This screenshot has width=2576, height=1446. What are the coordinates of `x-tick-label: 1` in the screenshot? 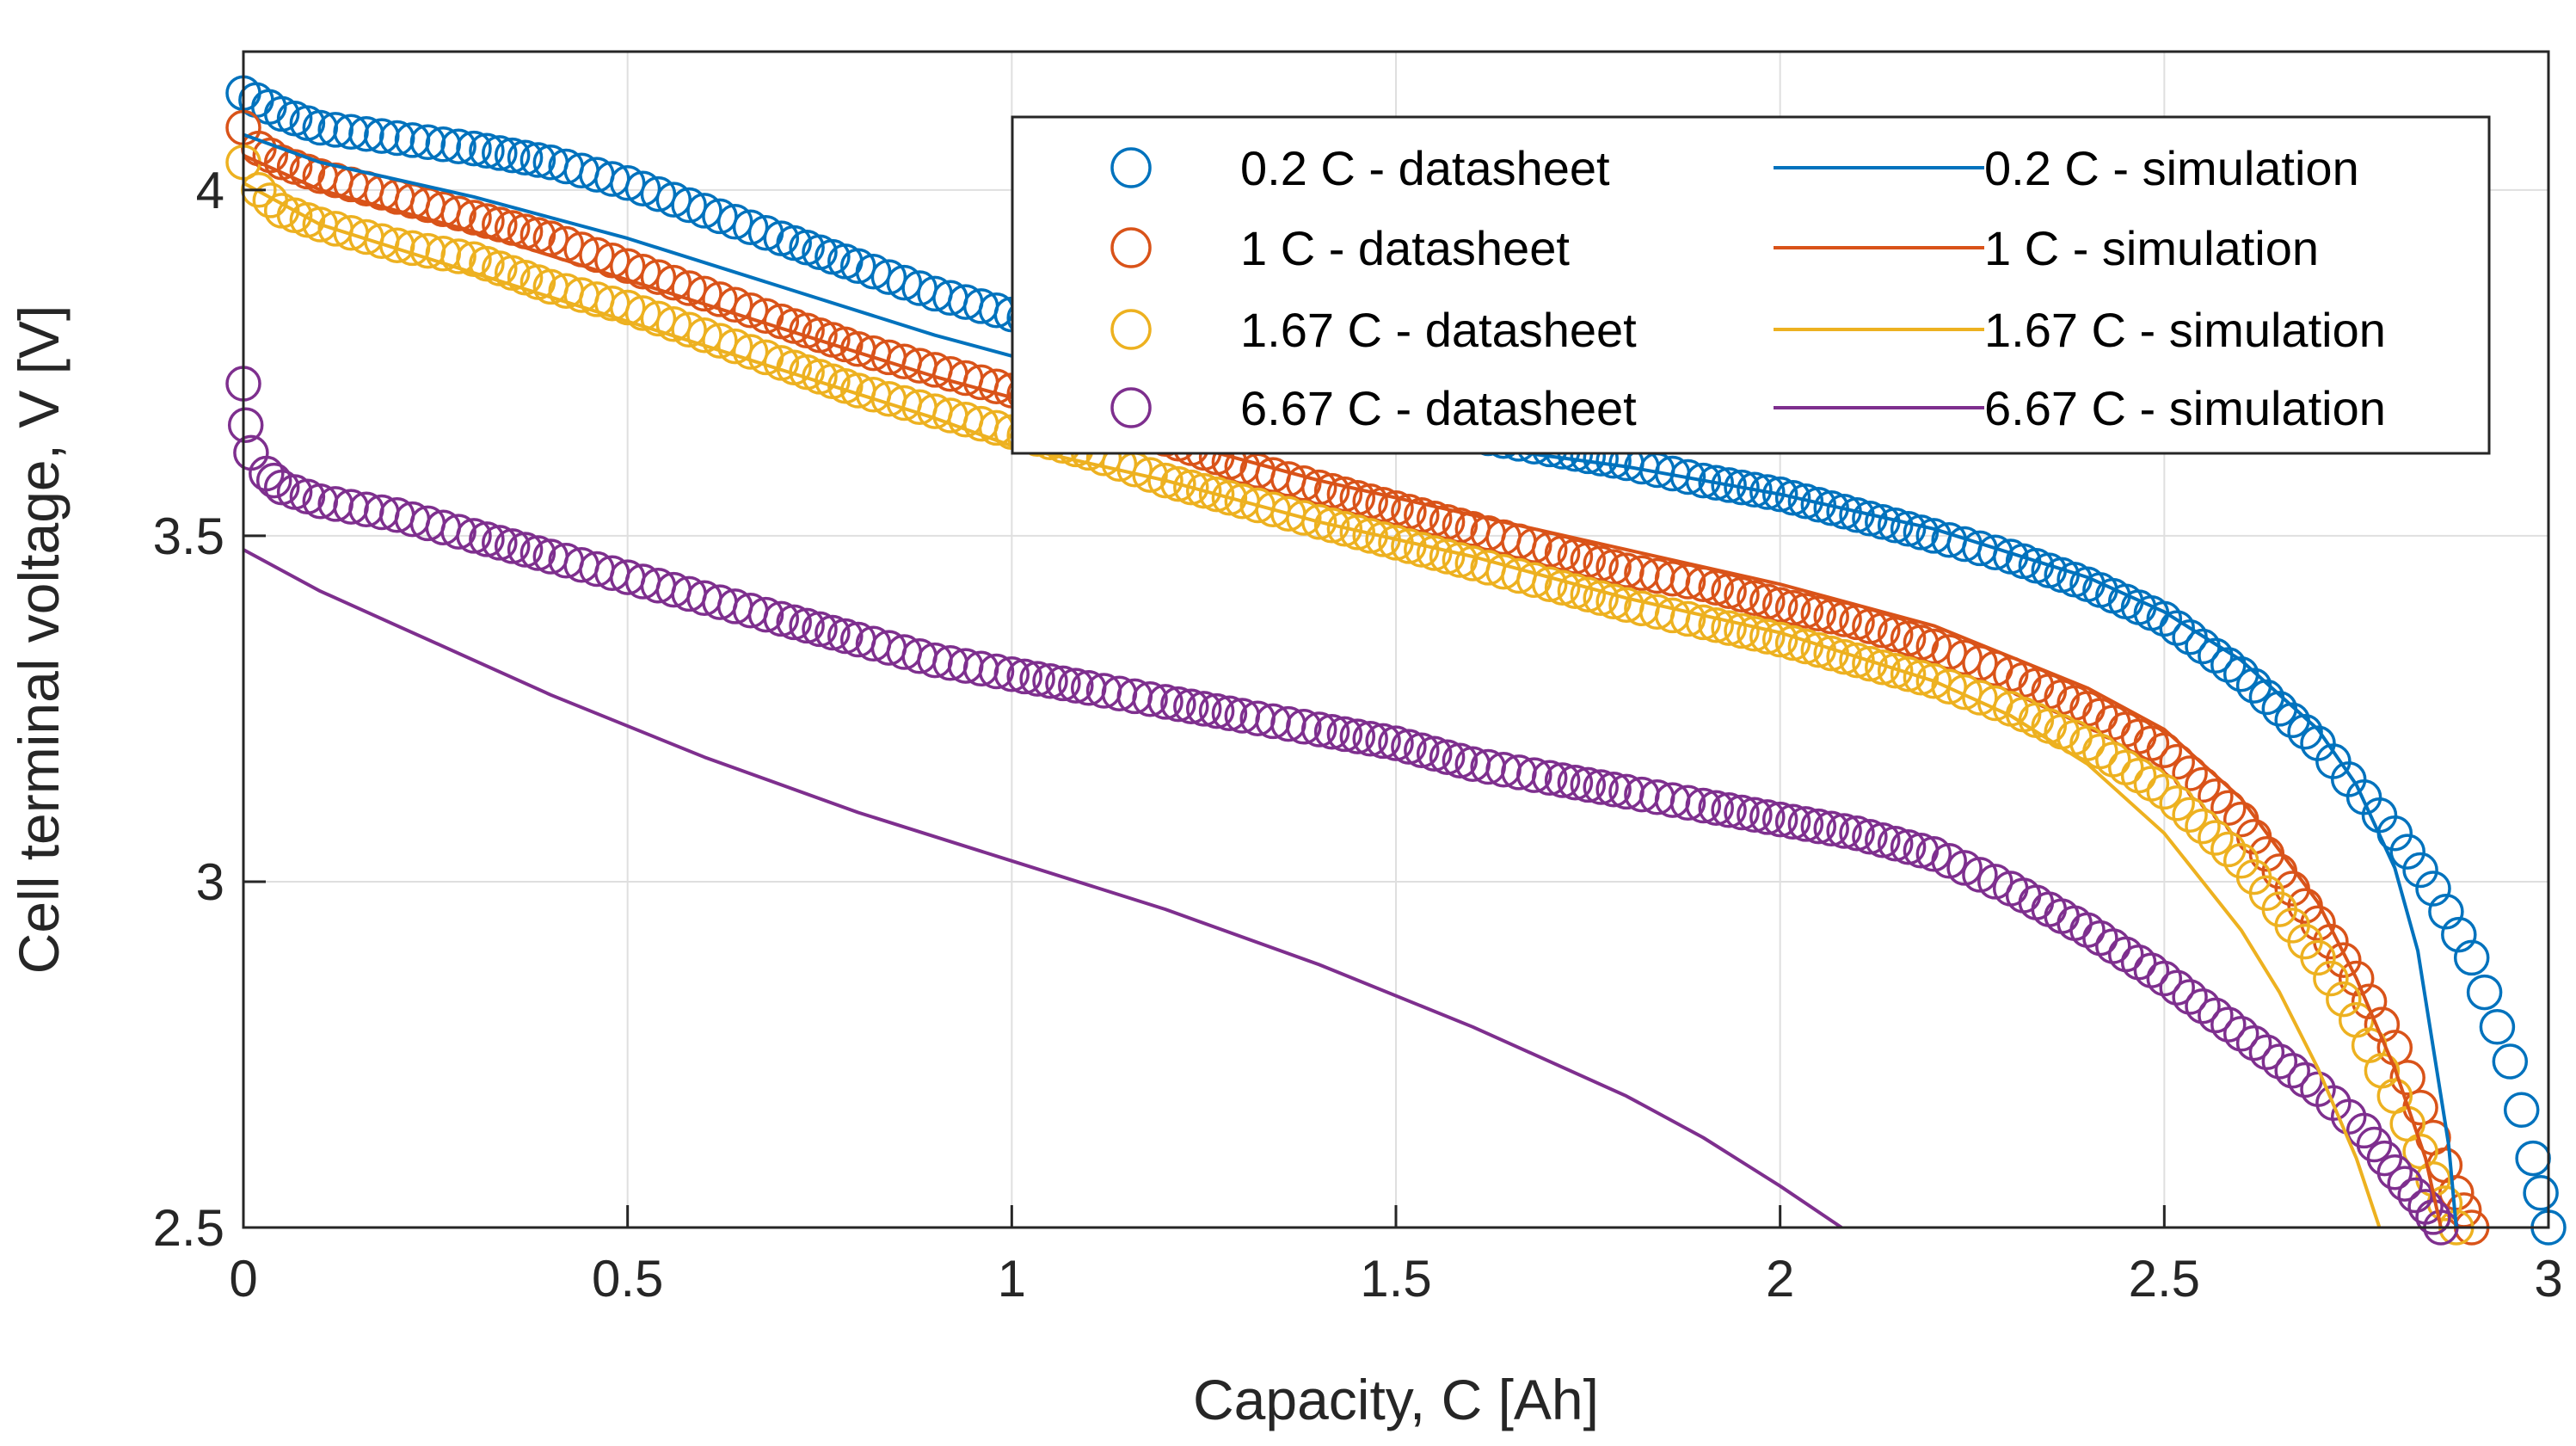 It's located at (1012, 1279).